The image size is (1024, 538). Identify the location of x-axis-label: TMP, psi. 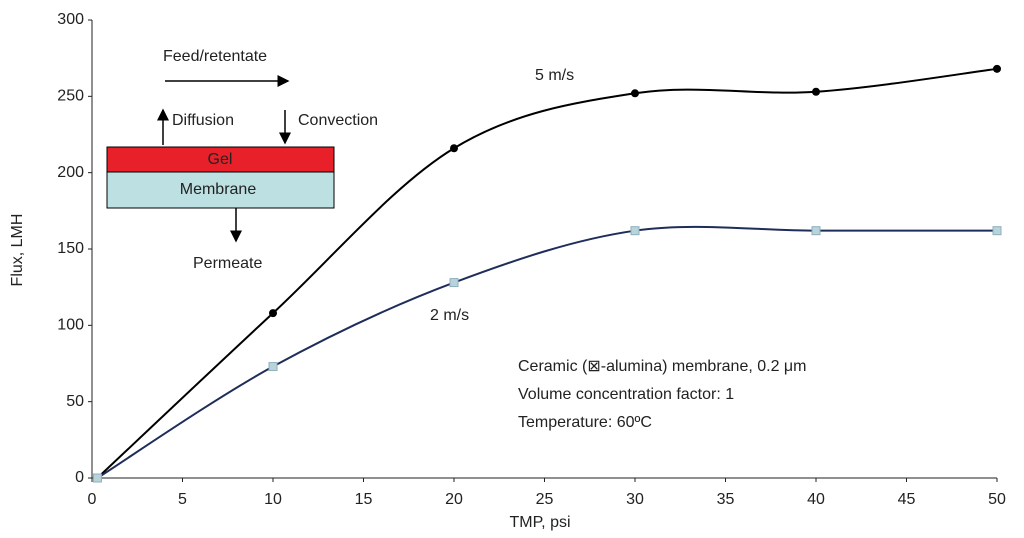
(539, 522).